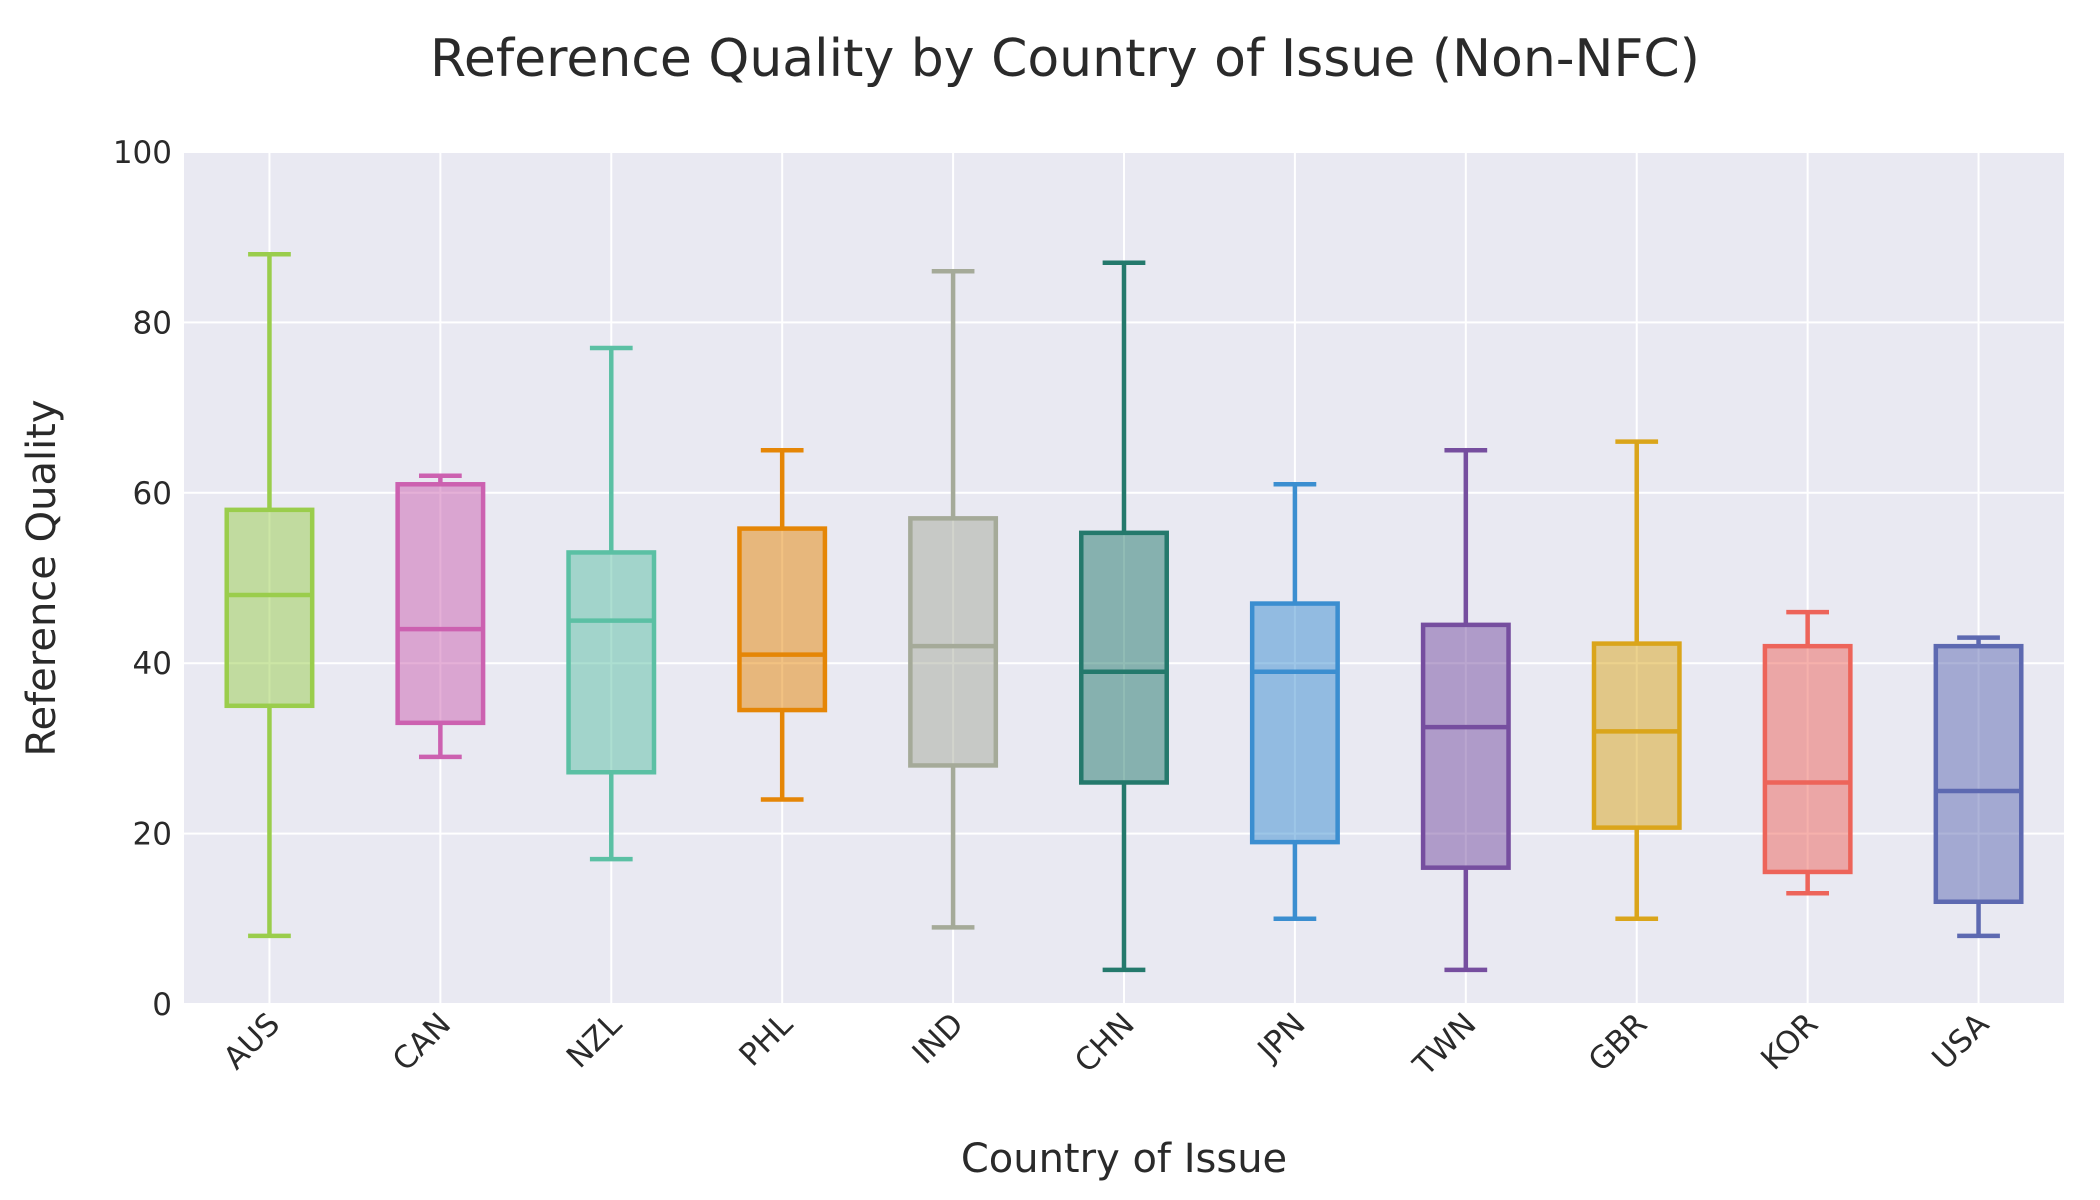  I want to click on box-kor, so click(1807, 752).